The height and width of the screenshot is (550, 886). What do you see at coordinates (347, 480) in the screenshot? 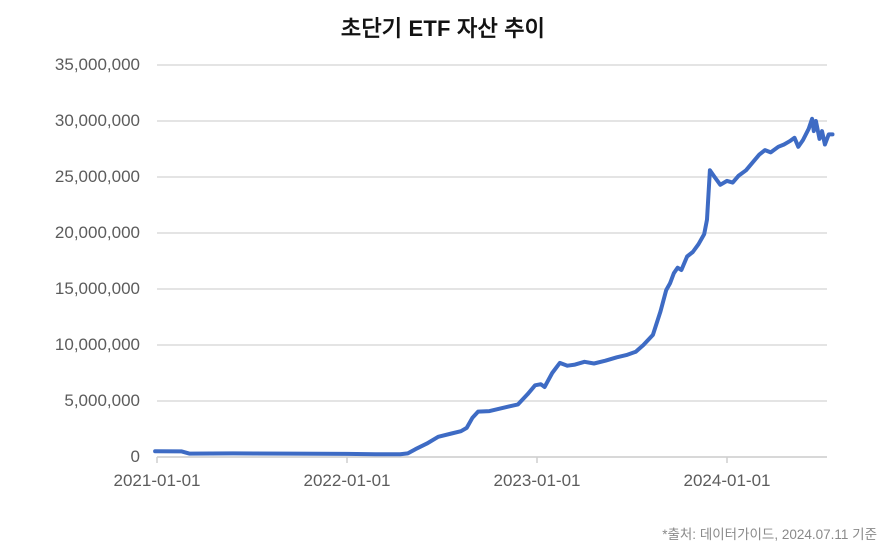
I see `x-axis-label: 2022-01-01` at bounding box center [347, 480].